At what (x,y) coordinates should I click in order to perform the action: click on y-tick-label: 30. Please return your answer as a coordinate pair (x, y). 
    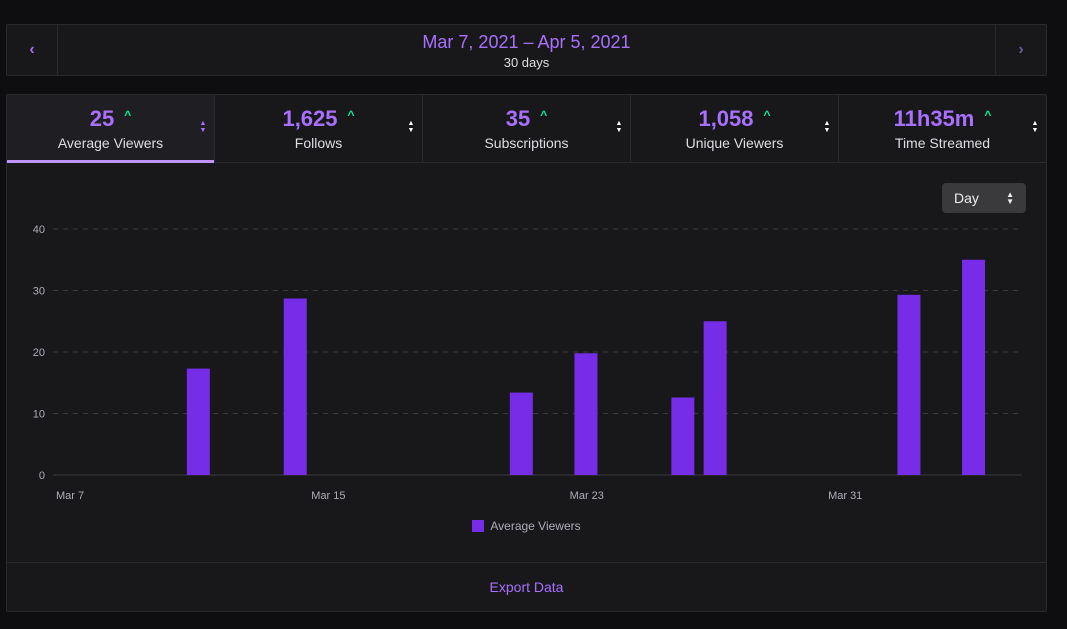
    Looking at the image, I should click on (39, 292).